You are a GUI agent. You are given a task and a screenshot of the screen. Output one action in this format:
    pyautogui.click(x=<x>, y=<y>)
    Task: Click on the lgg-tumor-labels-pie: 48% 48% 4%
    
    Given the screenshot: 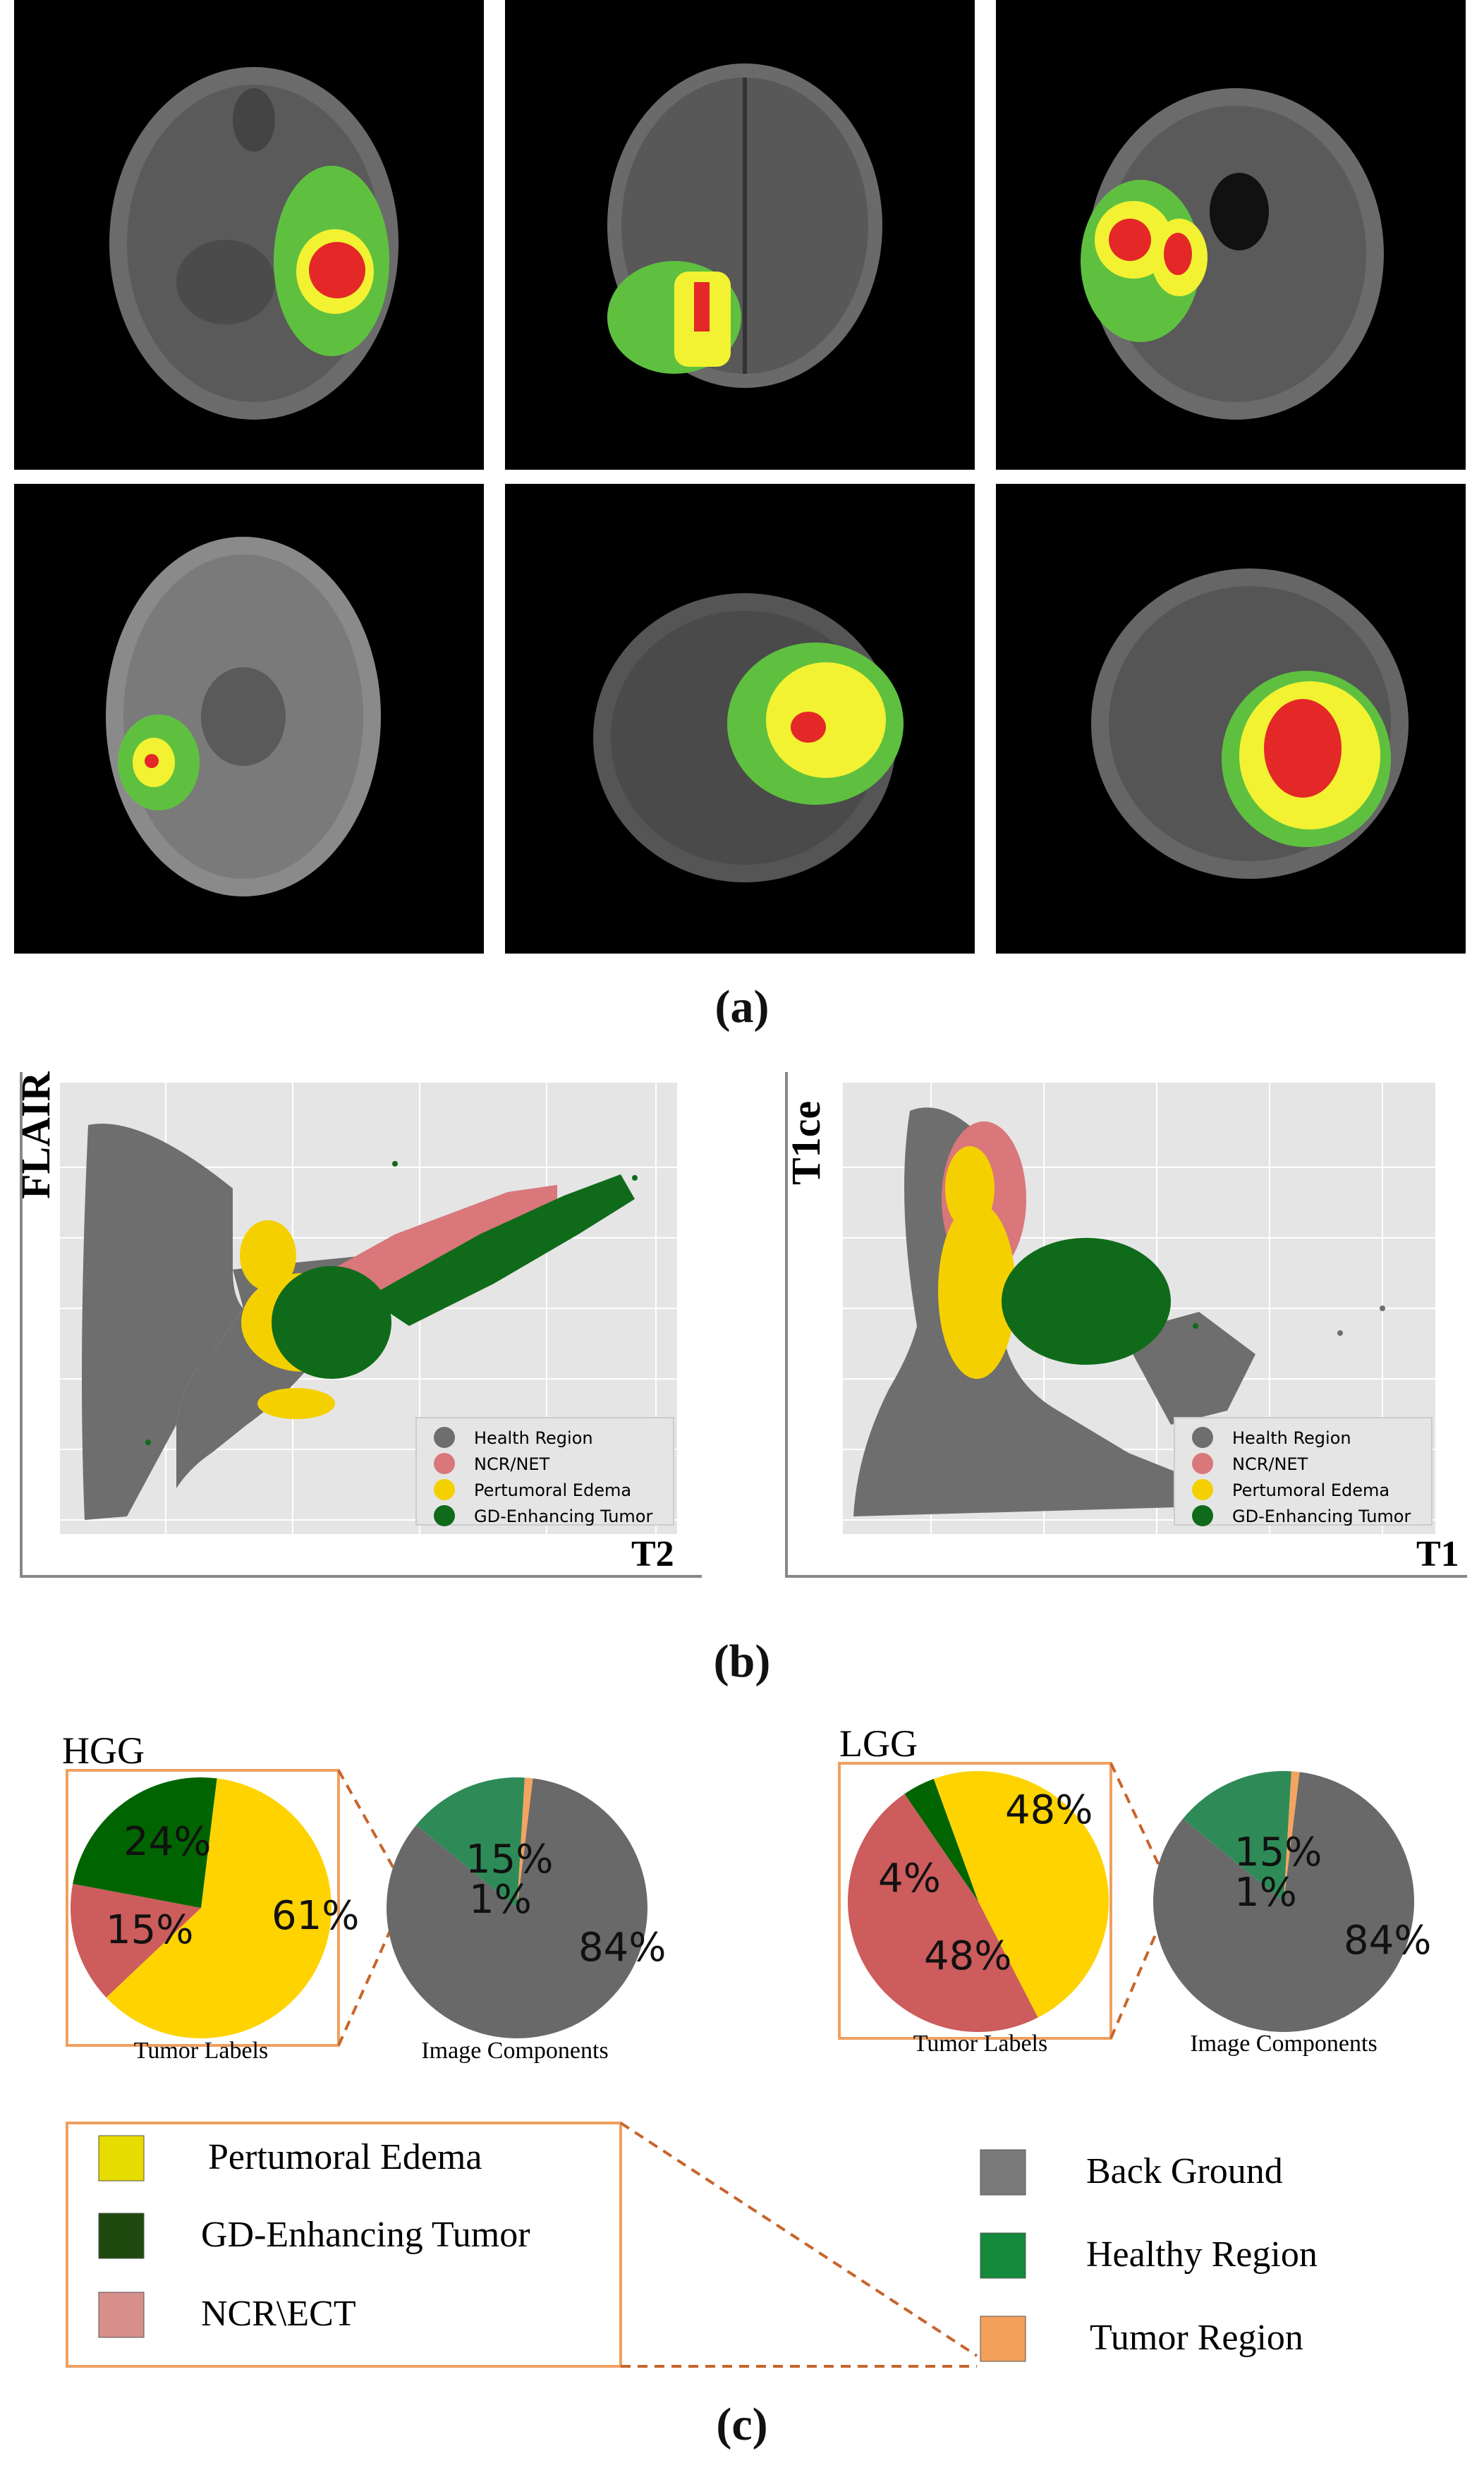 What is the action you would take?
    pyautogui.click(x=978, y=1901)
    